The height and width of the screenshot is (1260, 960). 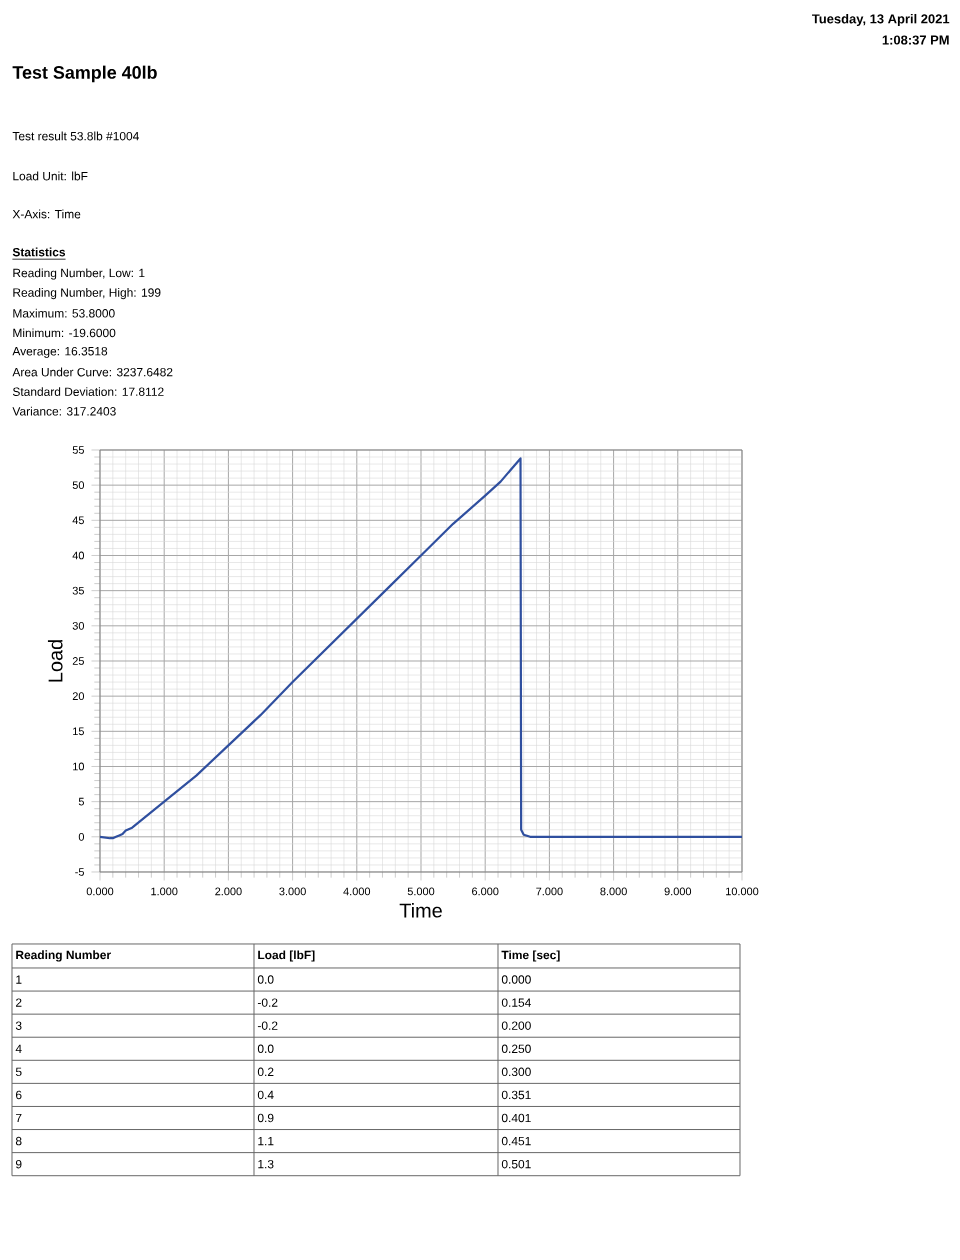 I want to click on x-axis-title: Time, so click(x=420, y=910).